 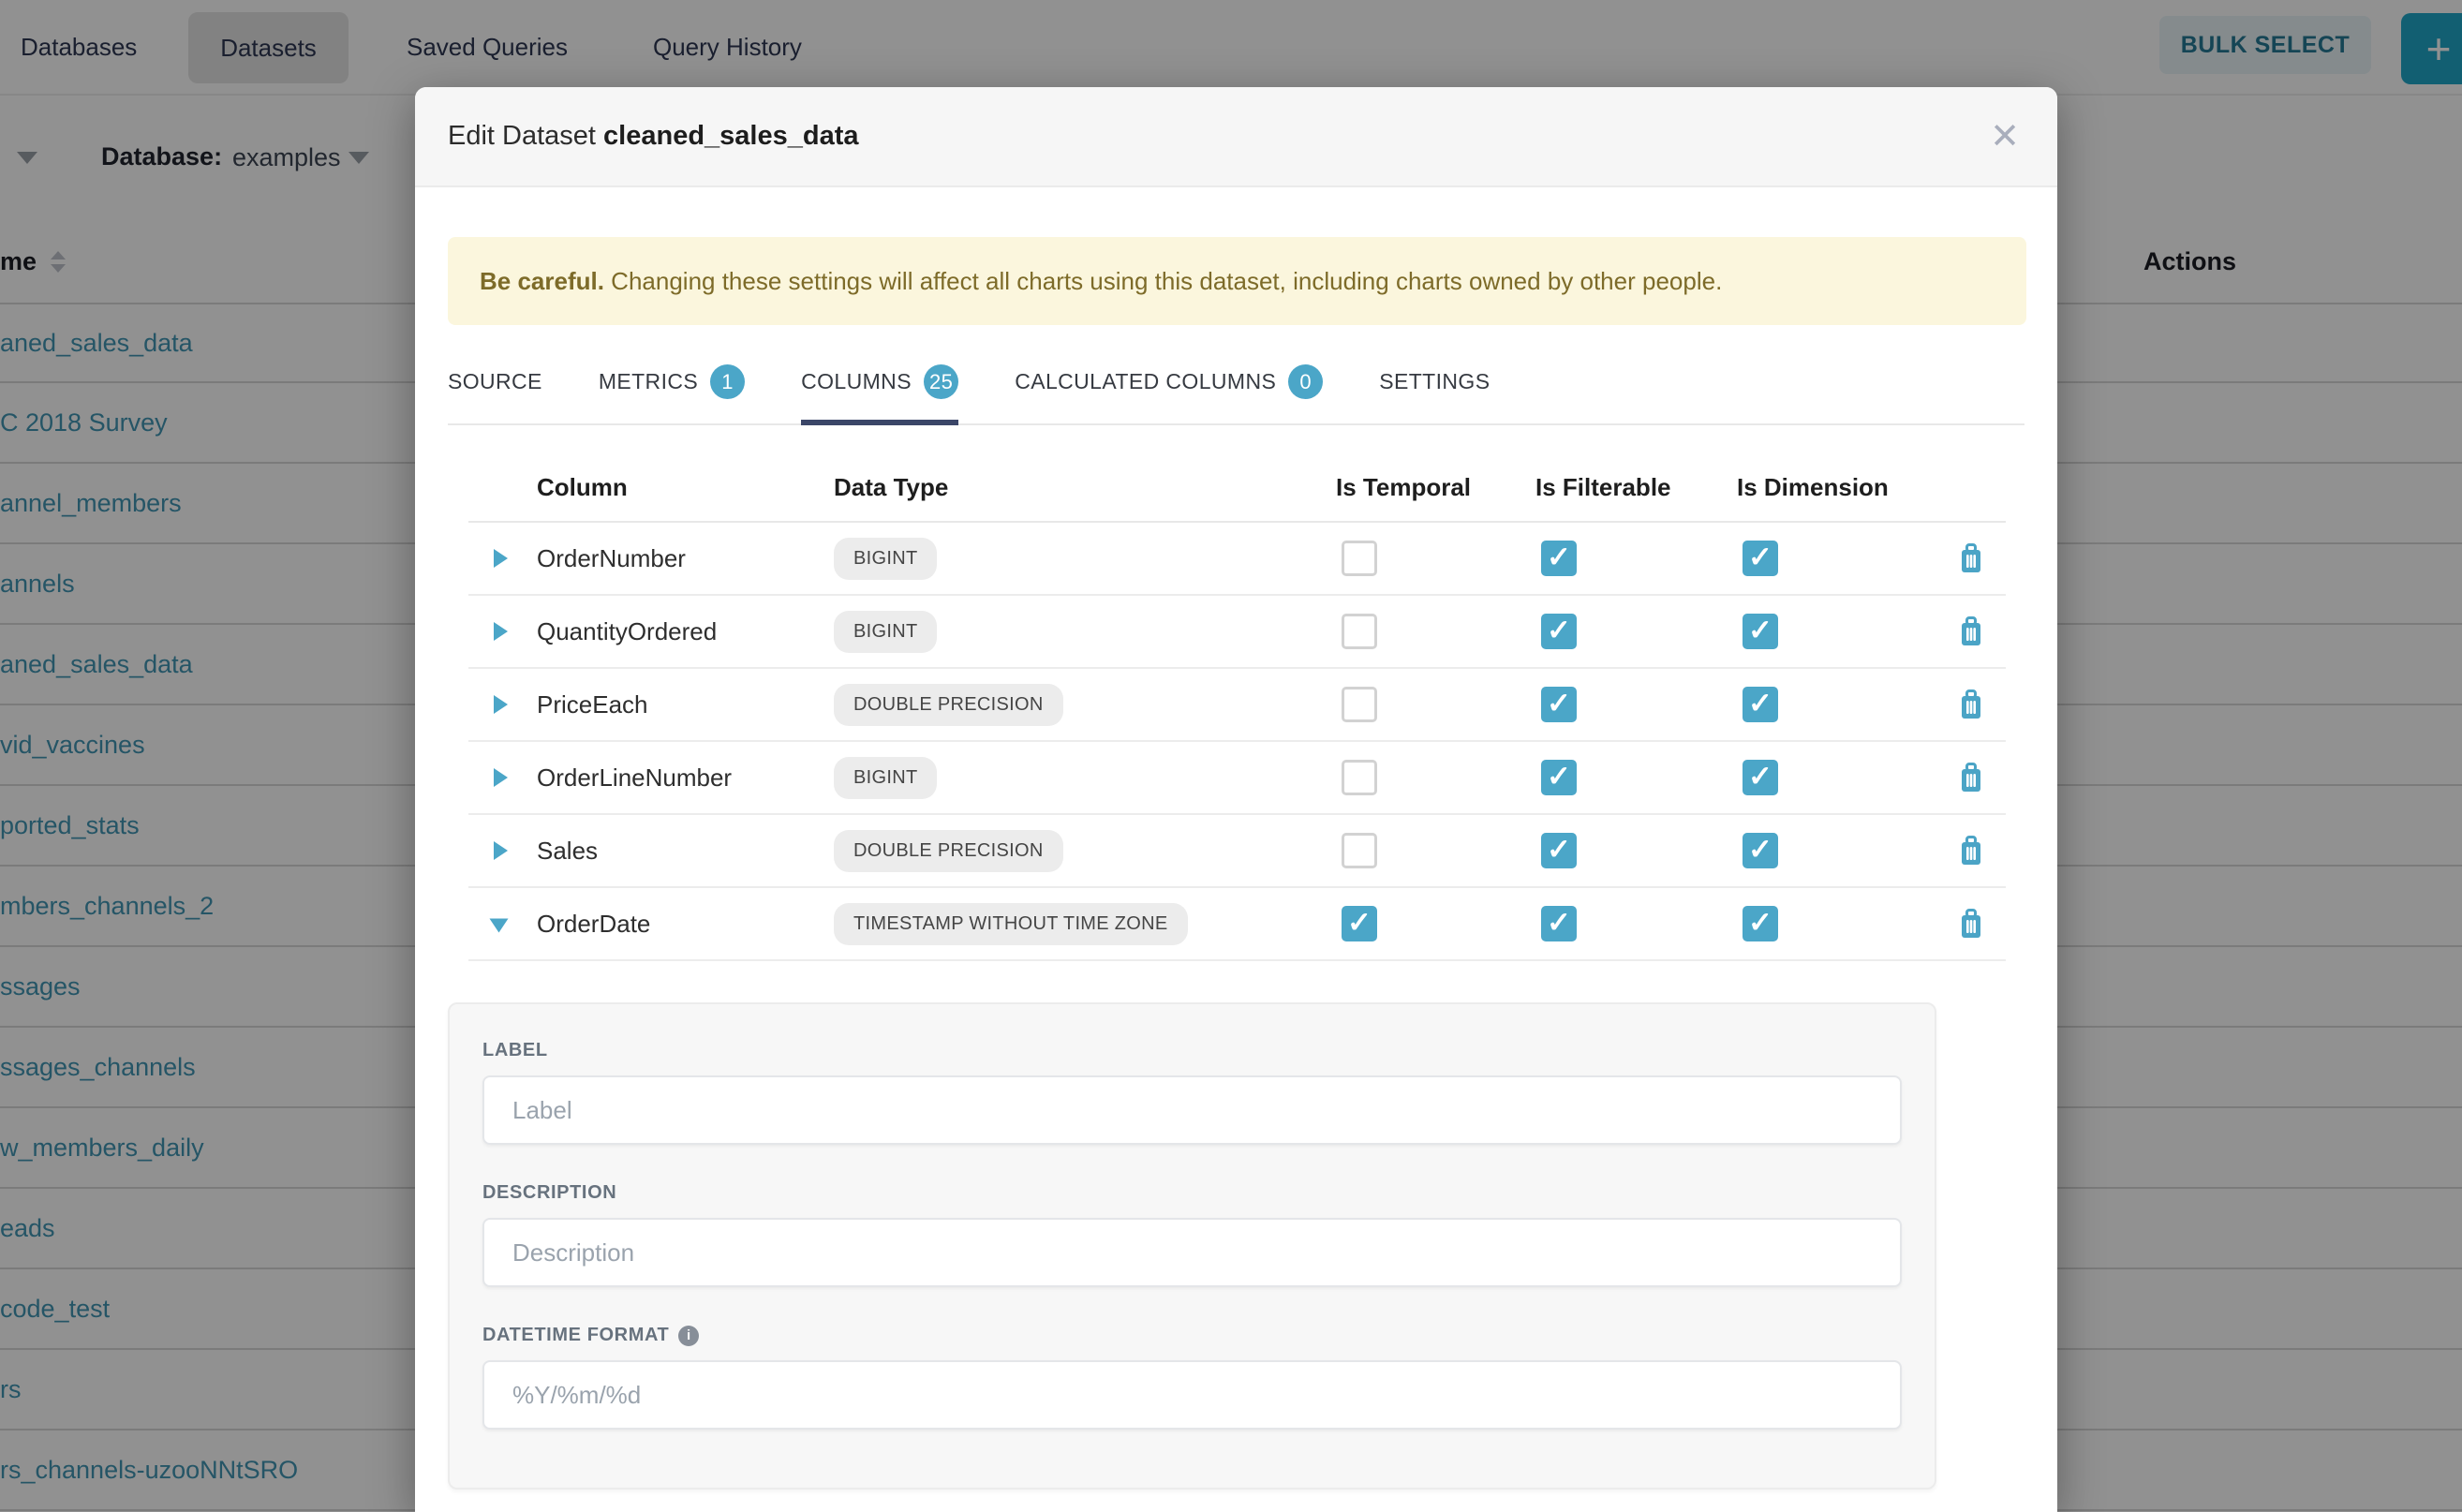 I want to click on modal-header: Edit Dataset cleaned_sales_data ✕, so click(x=1236, y=137).